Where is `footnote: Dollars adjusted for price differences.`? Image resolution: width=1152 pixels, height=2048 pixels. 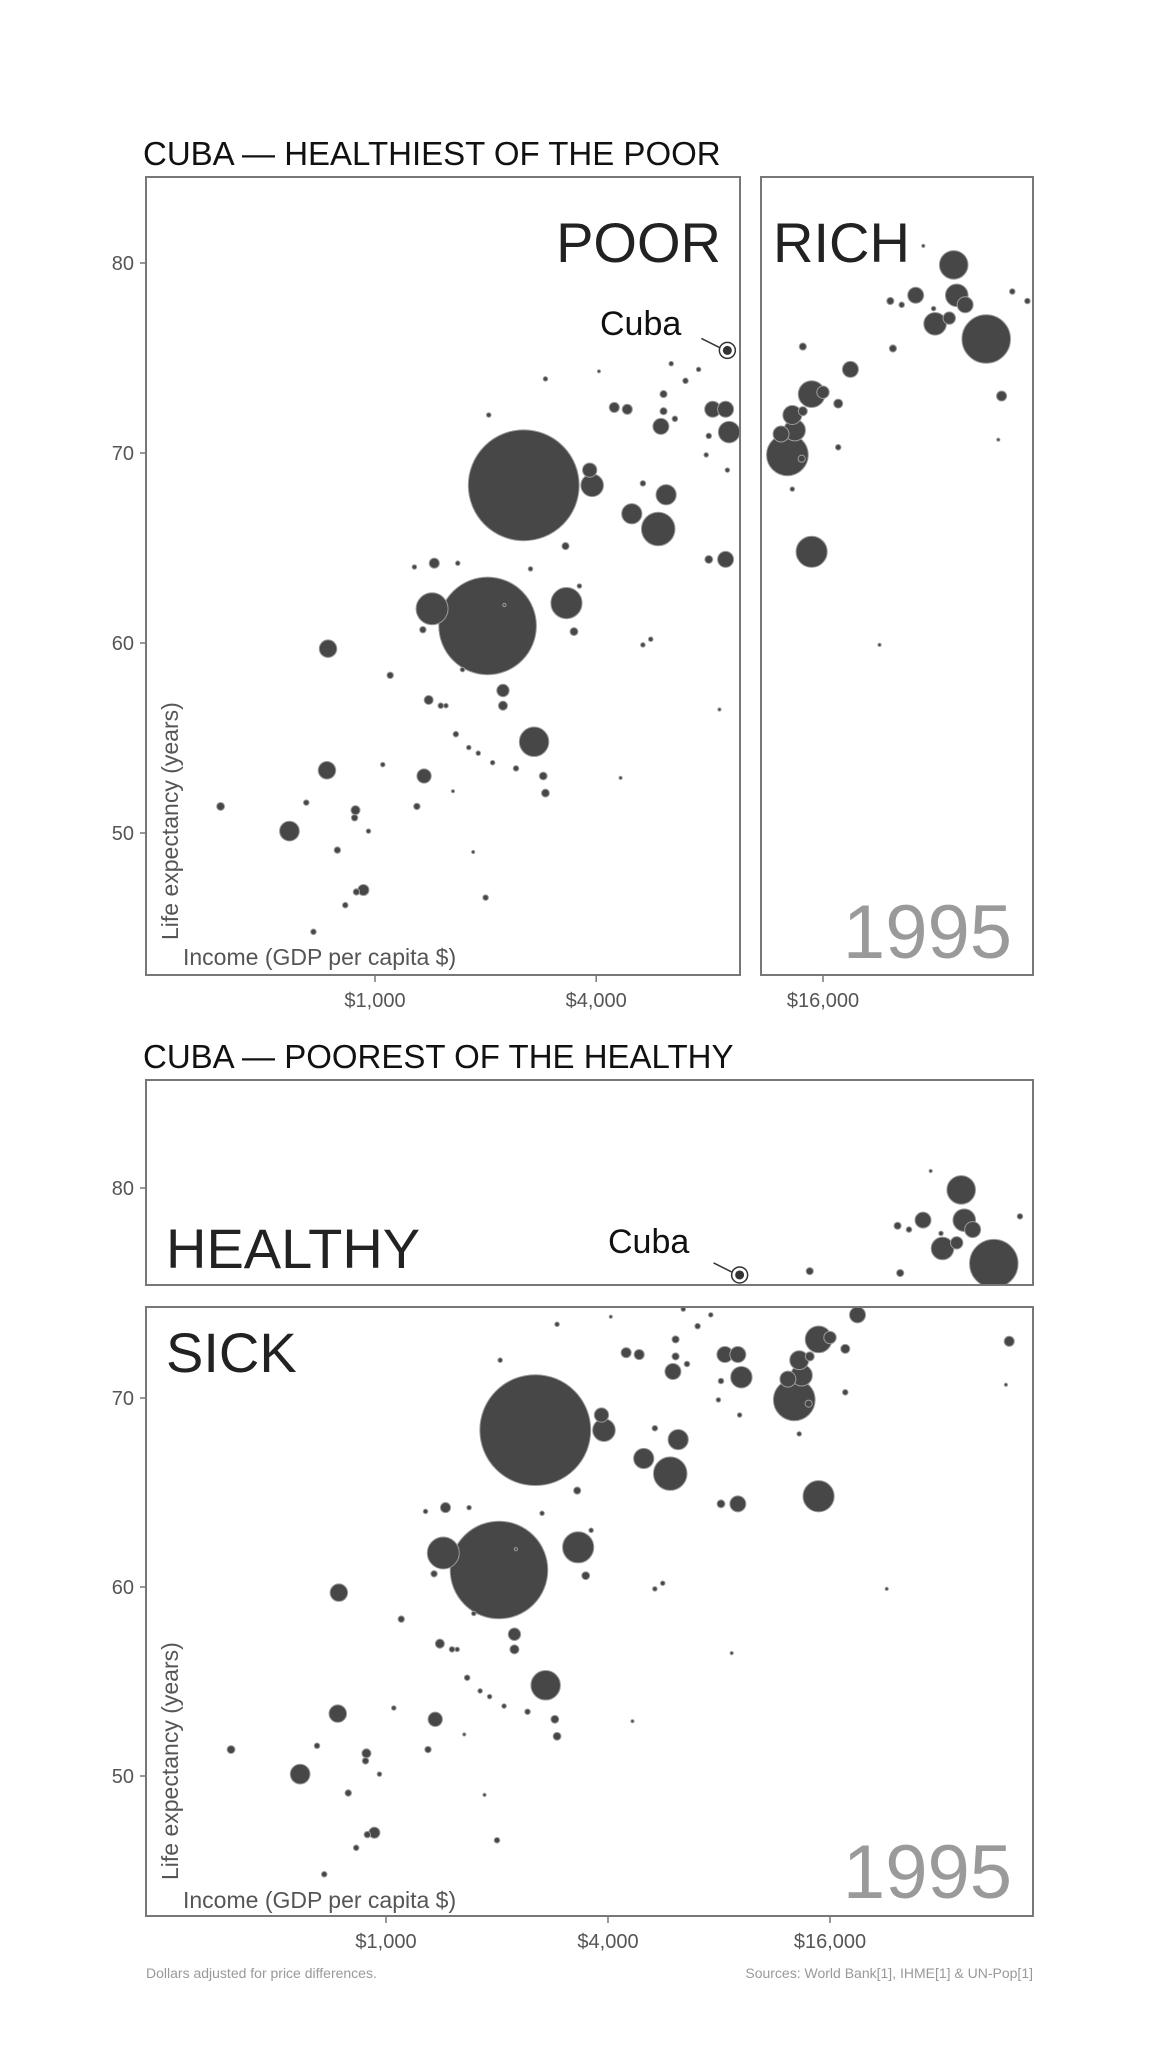
footnote: Dollars adjusted for price differences. is located at coordinates (261, 1973).